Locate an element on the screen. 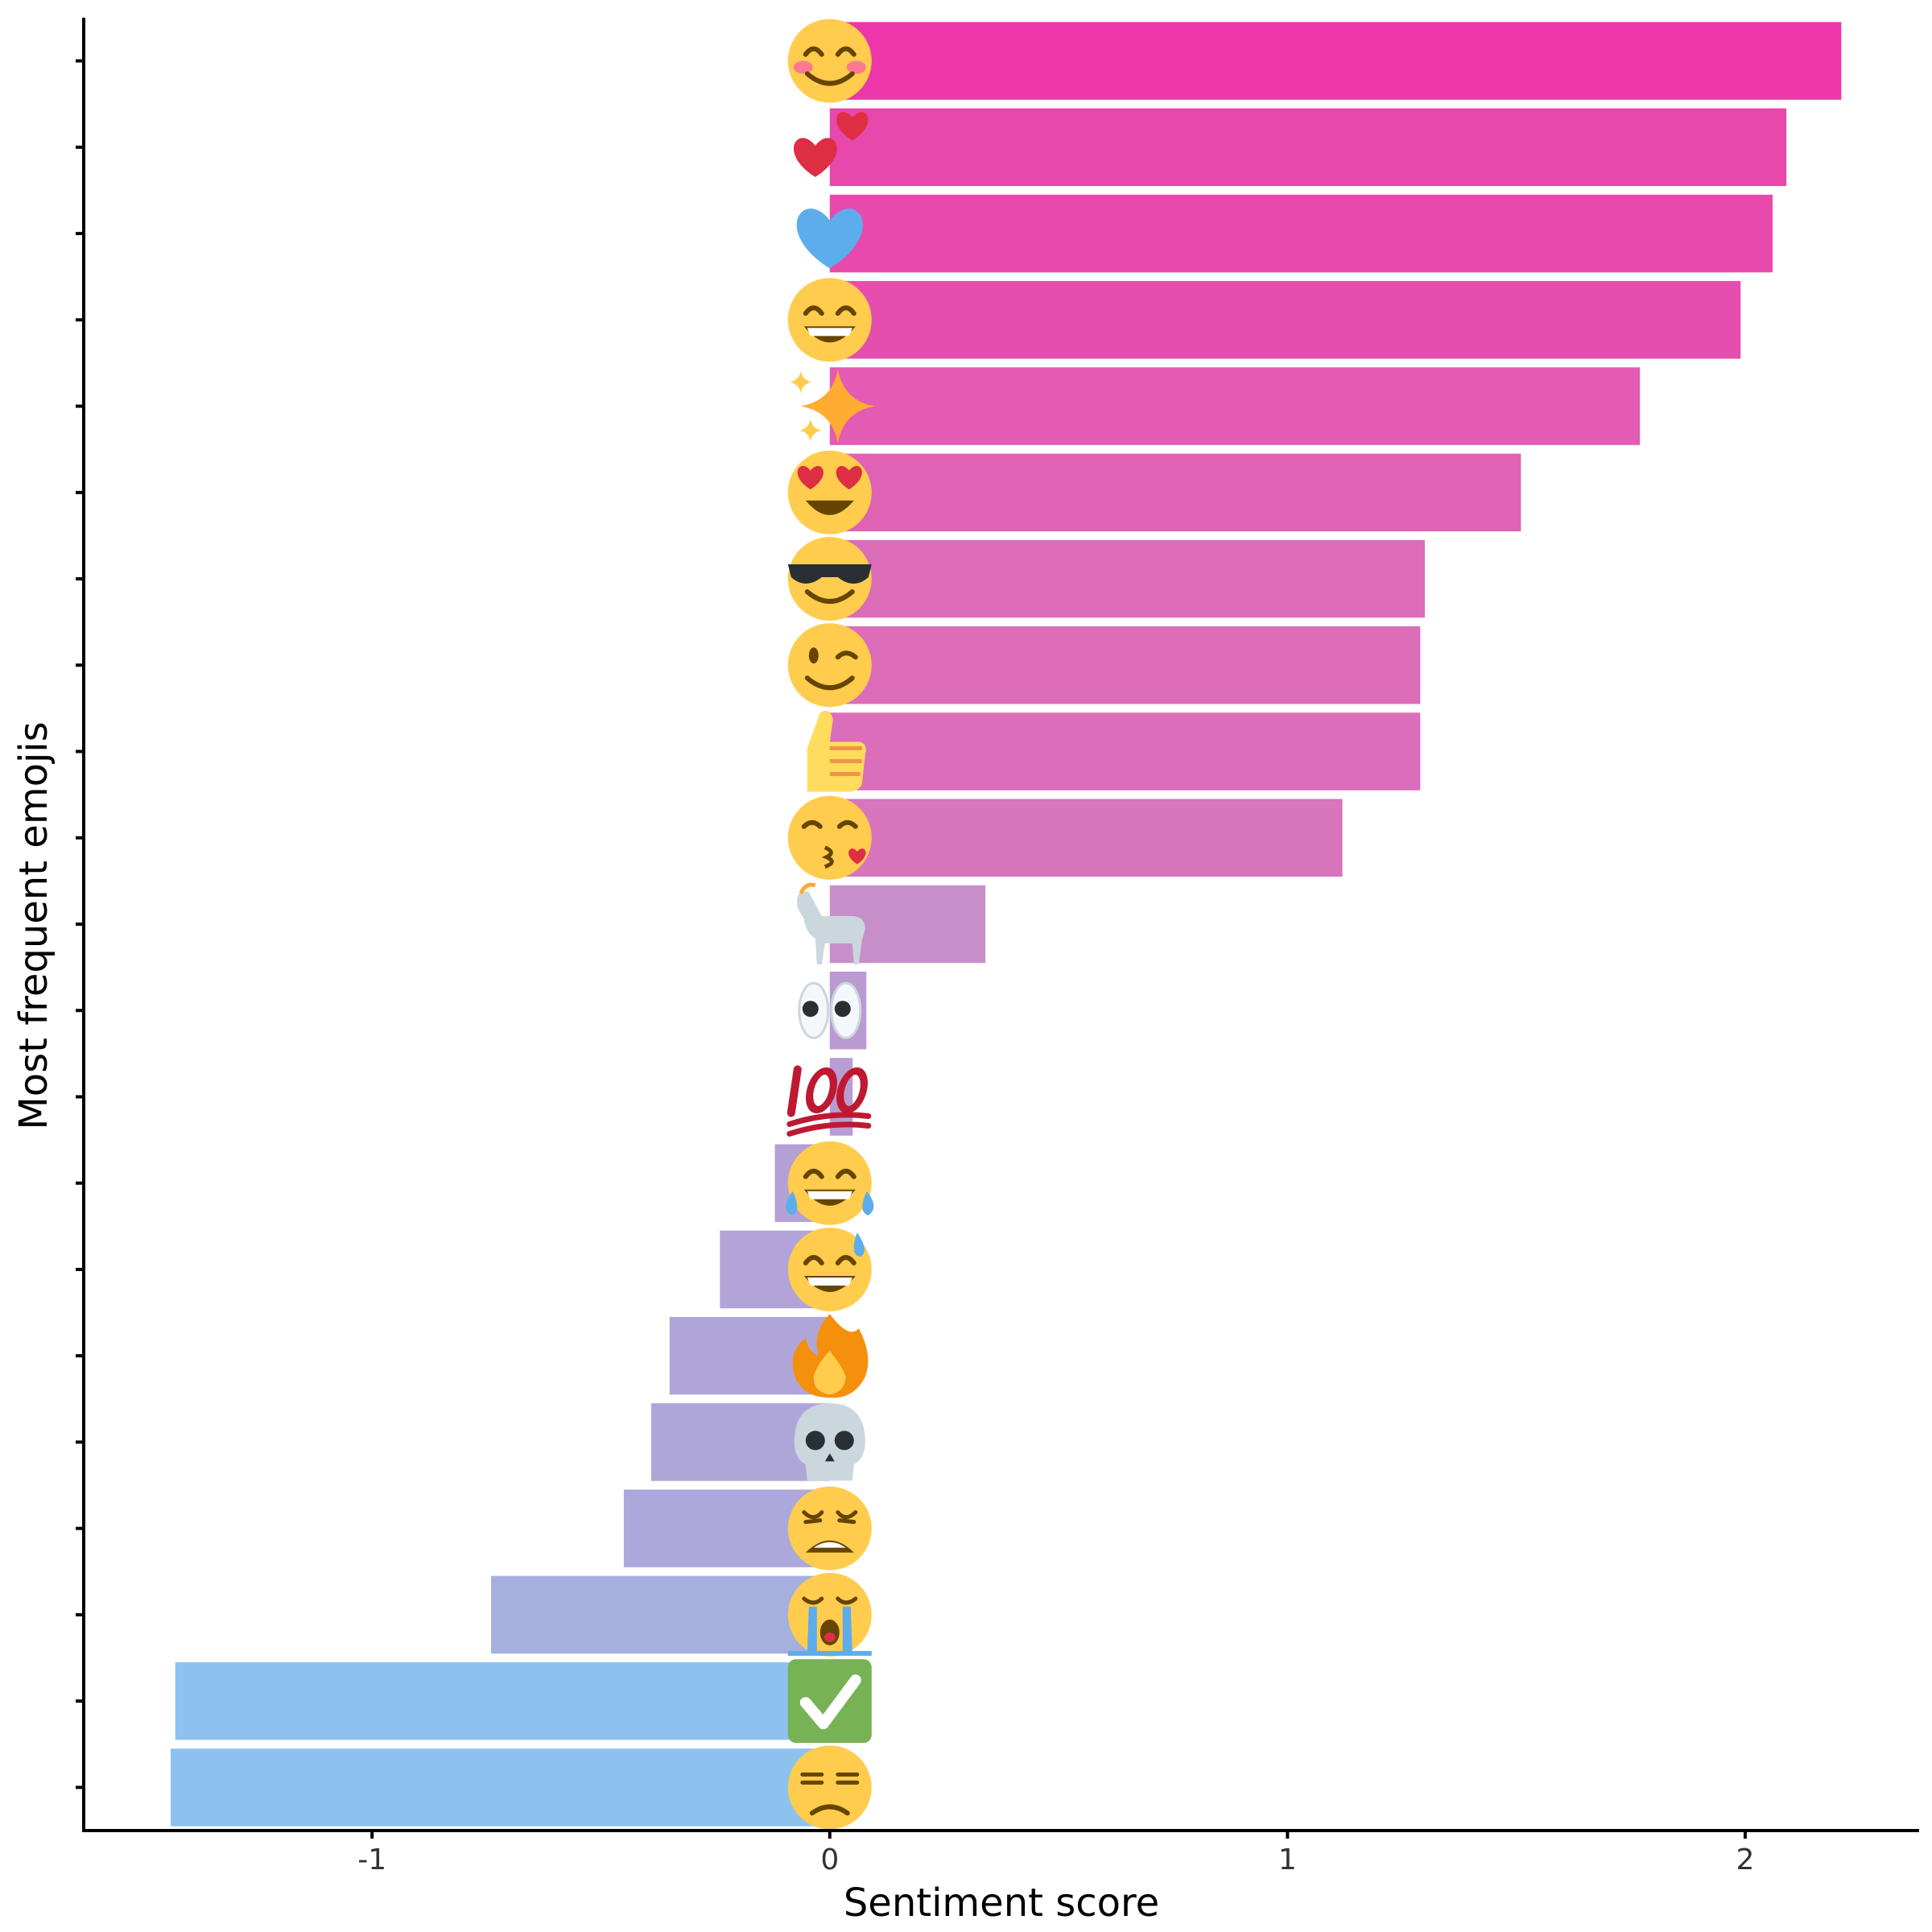 Image resolution: width=1932 pixels, height=1932 pixels. smiling-face-with-smiling-eyes-icon is located at coordinates (829, 61).